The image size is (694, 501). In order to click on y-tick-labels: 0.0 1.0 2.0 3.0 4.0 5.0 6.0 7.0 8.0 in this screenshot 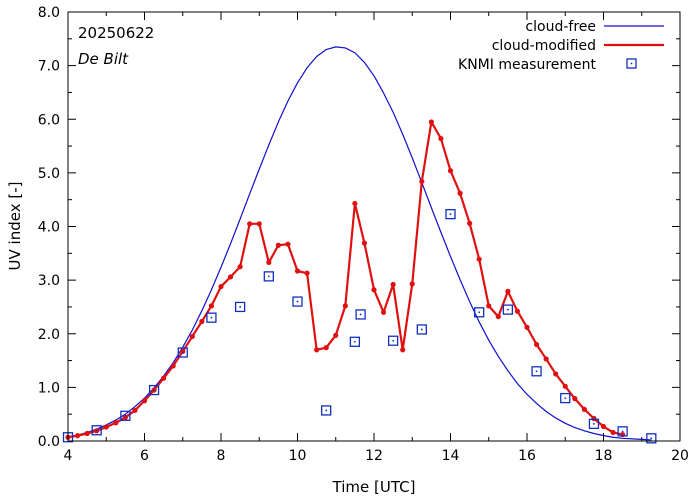, I will do `click(49, 227)`.